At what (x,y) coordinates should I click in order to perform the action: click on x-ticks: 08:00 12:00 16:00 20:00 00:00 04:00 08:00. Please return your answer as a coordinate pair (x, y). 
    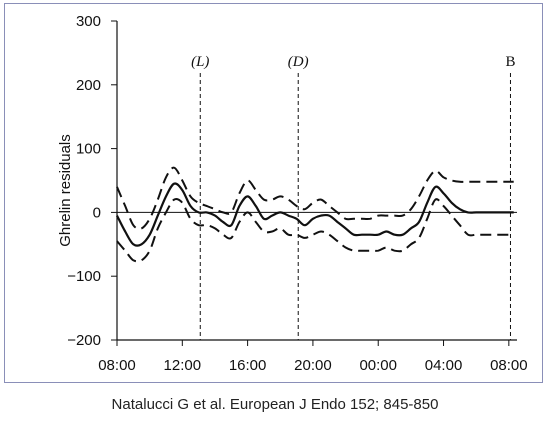
    Looking at the image, I should click on (313, 357).